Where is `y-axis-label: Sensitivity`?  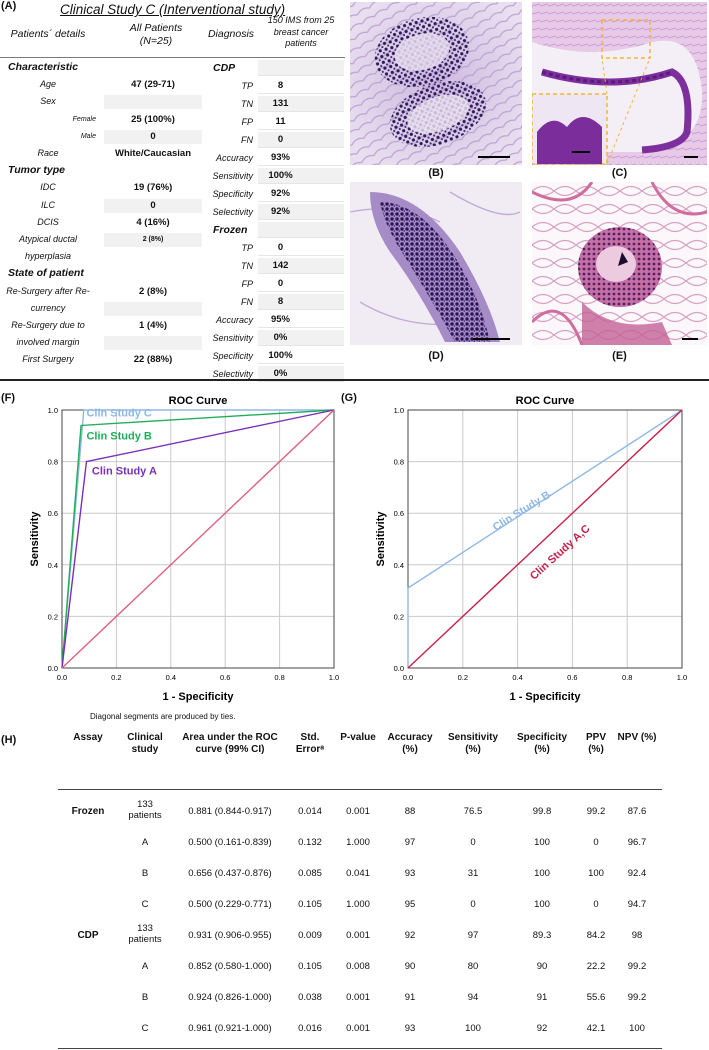 y-axis-label: Sensitivity is located at coordinates (381, 539).